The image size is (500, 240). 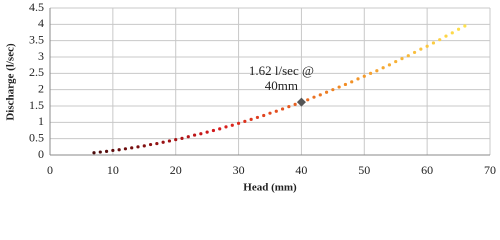 What do you see at coordinates (11, 82) in the screenshot?
I see `y-axis-label: Discharge (l/sec)` at bounding box center [11, 82].